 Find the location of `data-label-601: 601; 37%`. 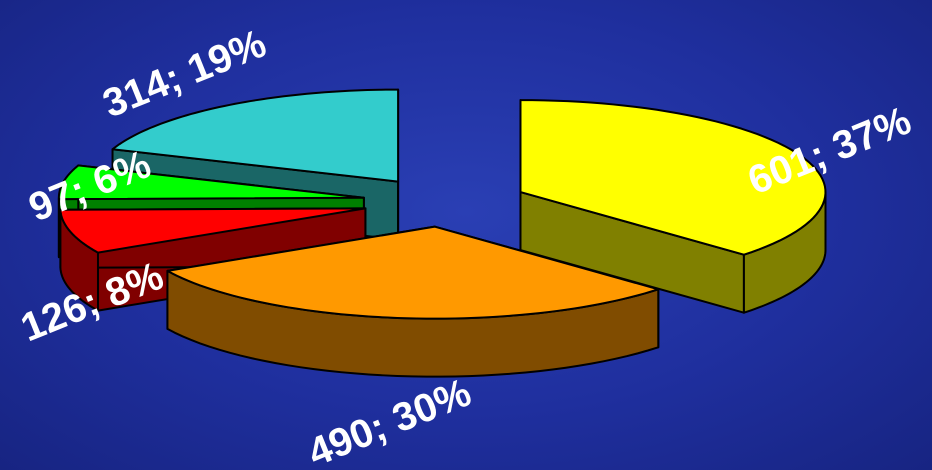

data-label-601: 601; 37% is located at coordinates (829, 150).